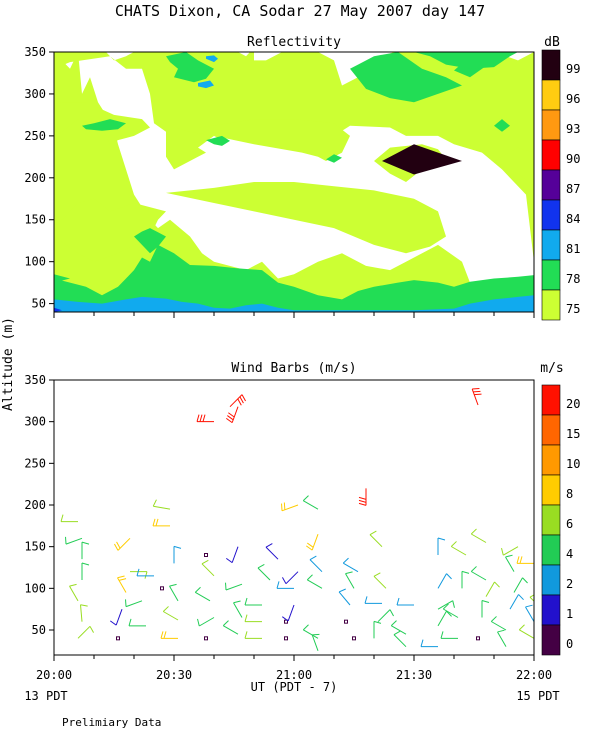 This screenshot has width=600, height=750. I want to click on reflectivity-colorbar-label: dB, so click(552, 42).